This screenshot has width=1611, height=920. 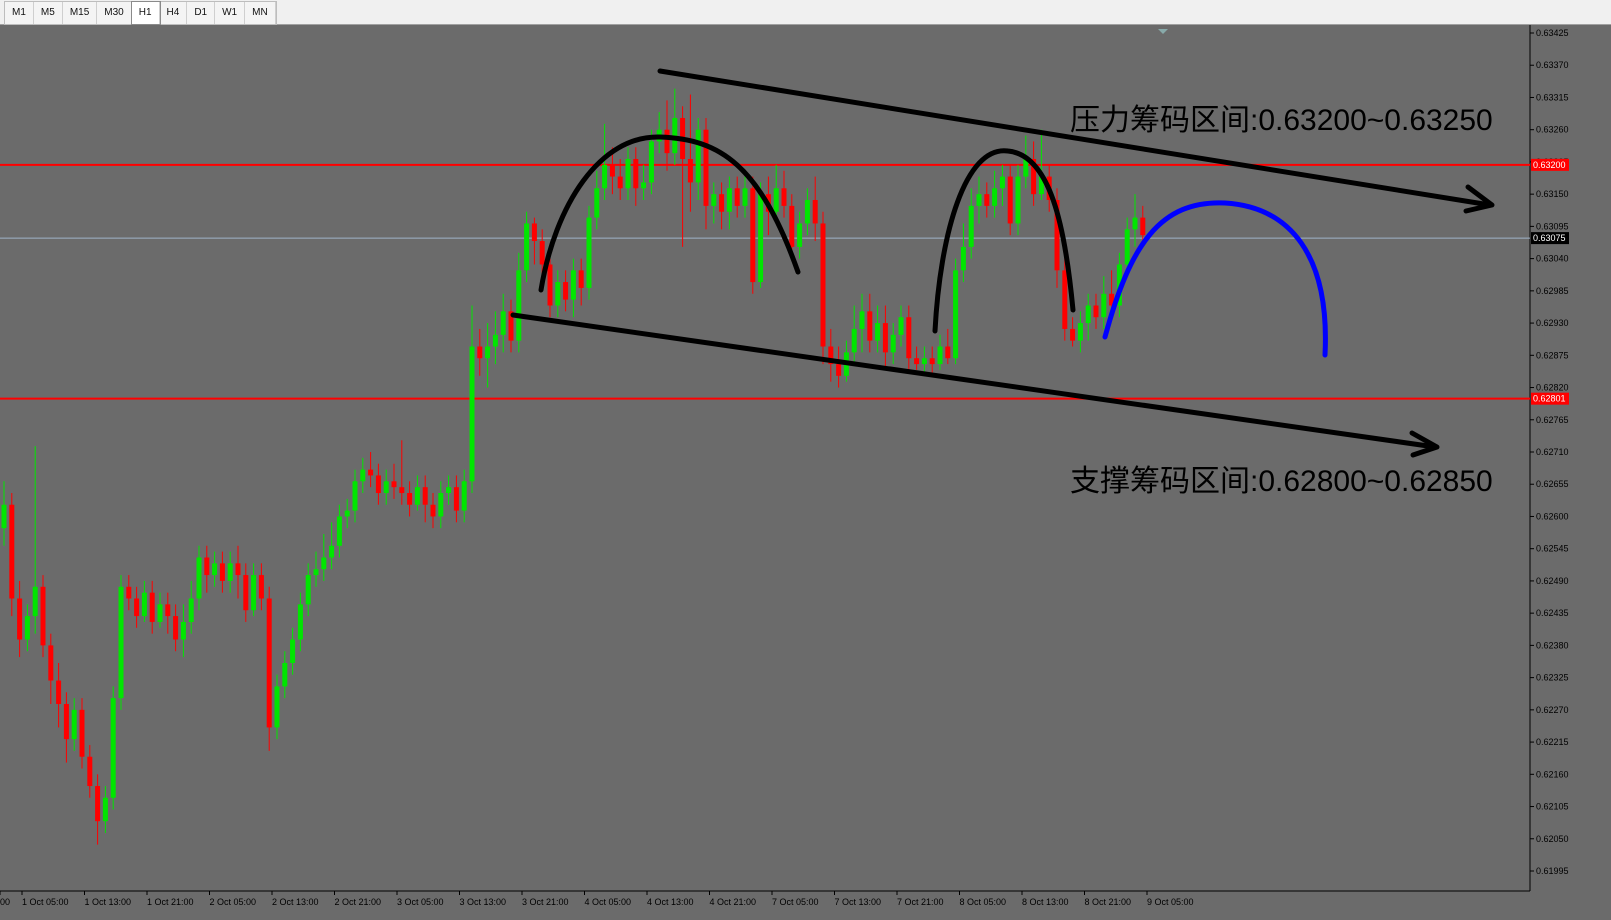 I want to click on timeframe-button-m15: M15, so click(x=80, y=13).